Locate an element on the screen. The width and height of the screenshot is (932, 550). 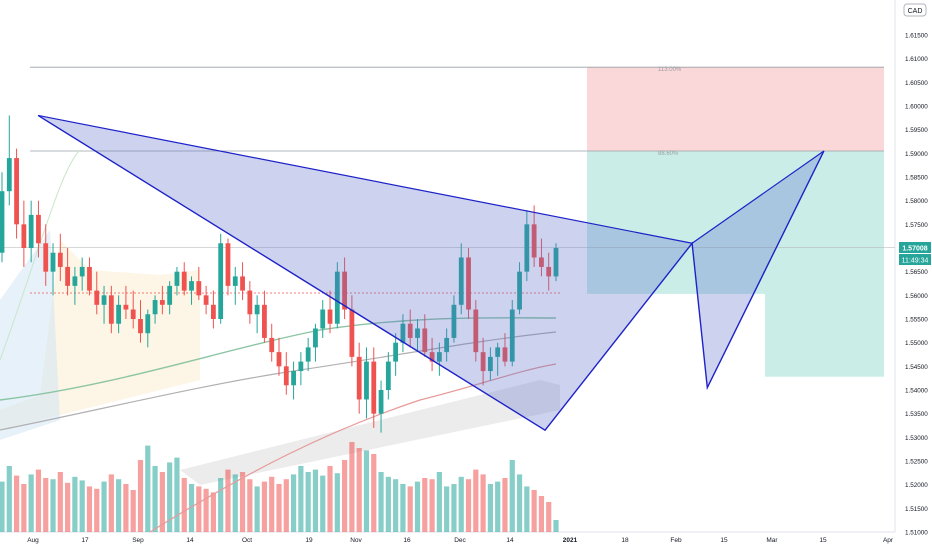
currency-badge: CAD is located at coordinates (915, 10).